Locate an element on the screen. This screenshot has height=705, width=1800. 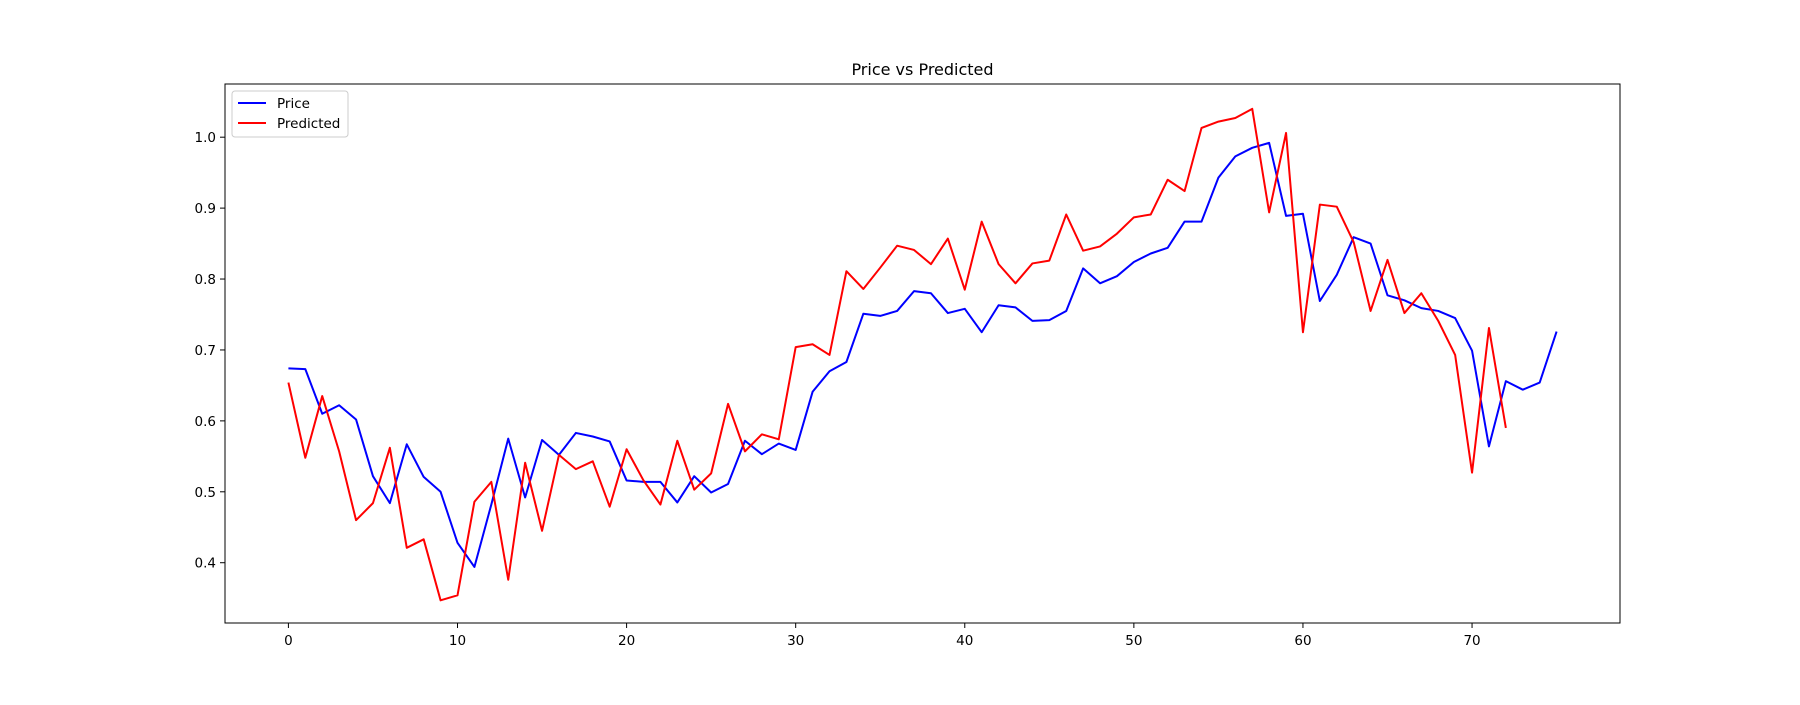
y-tick-label: 1.0 is located at coordinates (205, 138).